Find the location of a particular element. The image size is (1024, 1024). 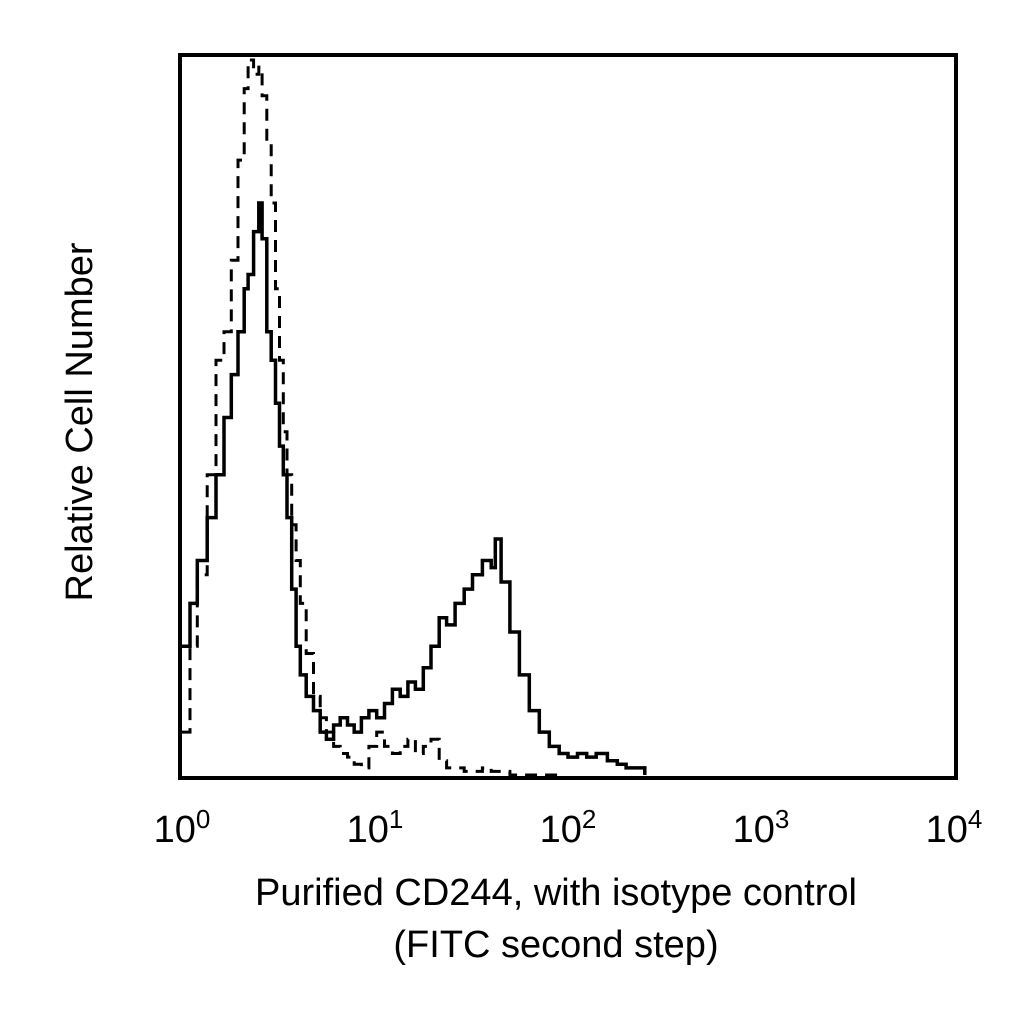

x-tick-label: 10² is located at coordinates (568, 827).